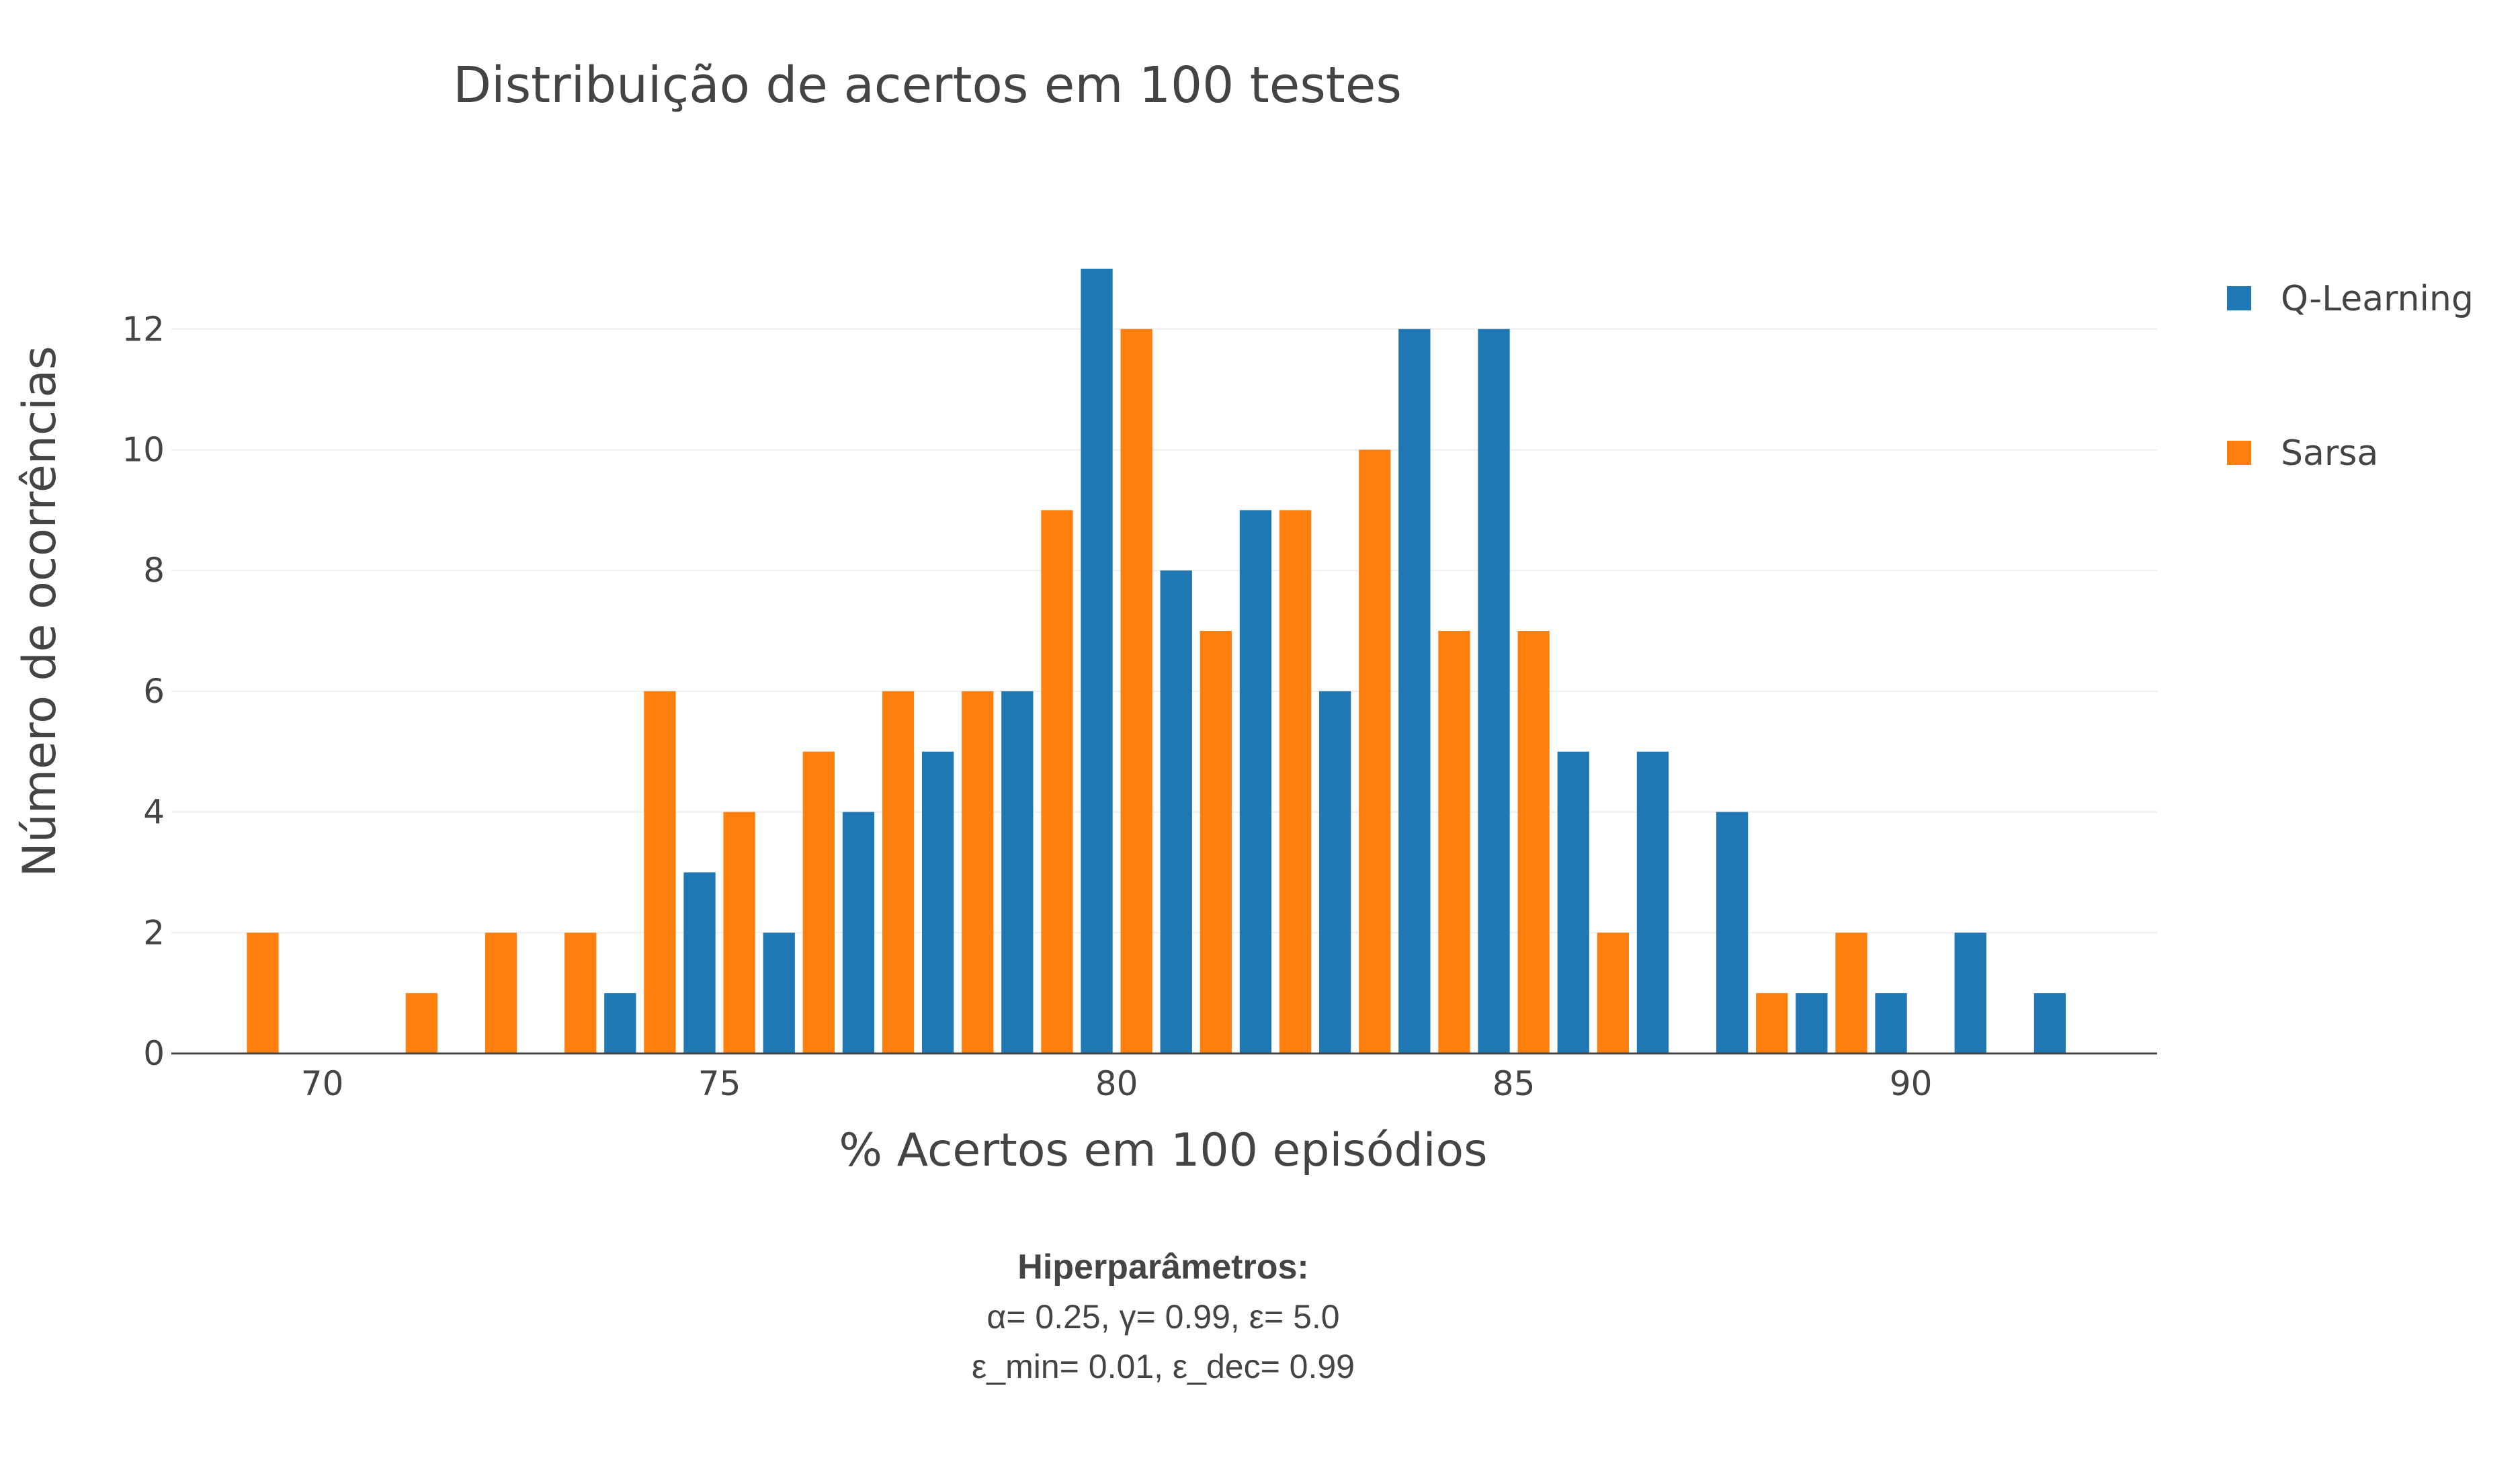  I want to click on y-tick-label: 8, so click(154, 570).